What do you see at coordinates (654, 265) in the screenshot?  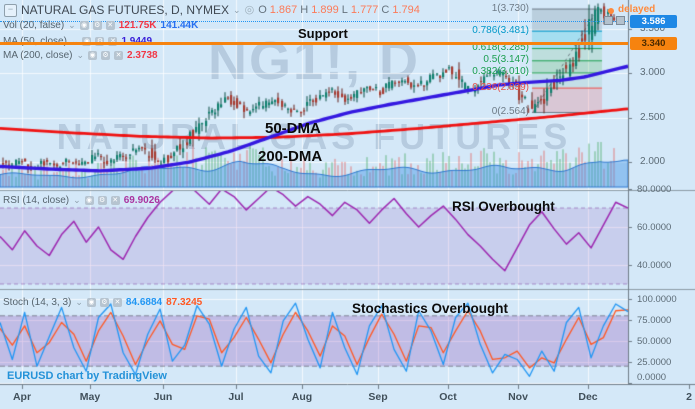 I see `rsi-axis-label: 40.0000` at bounding box center [654, 265].